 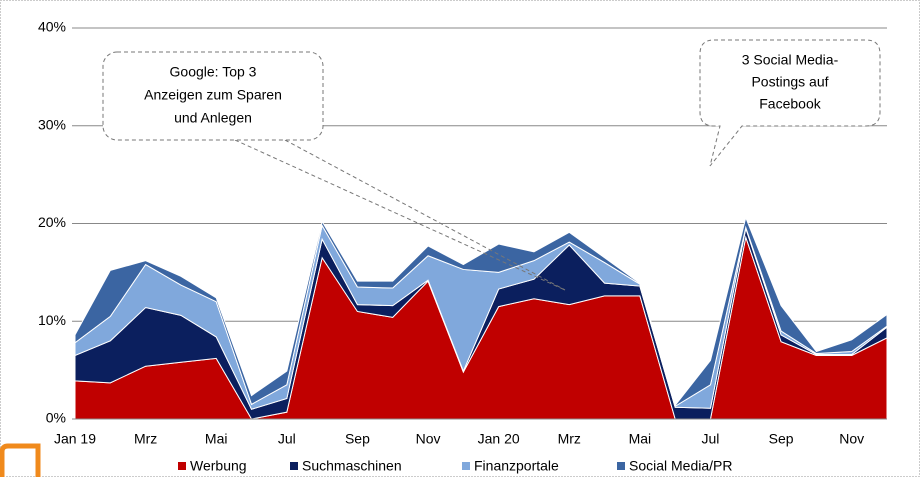 What do you see at coordinates (52, 27) in the screenshot?
I see `y-tick-label: 40%` at bounding box center [52, 27].